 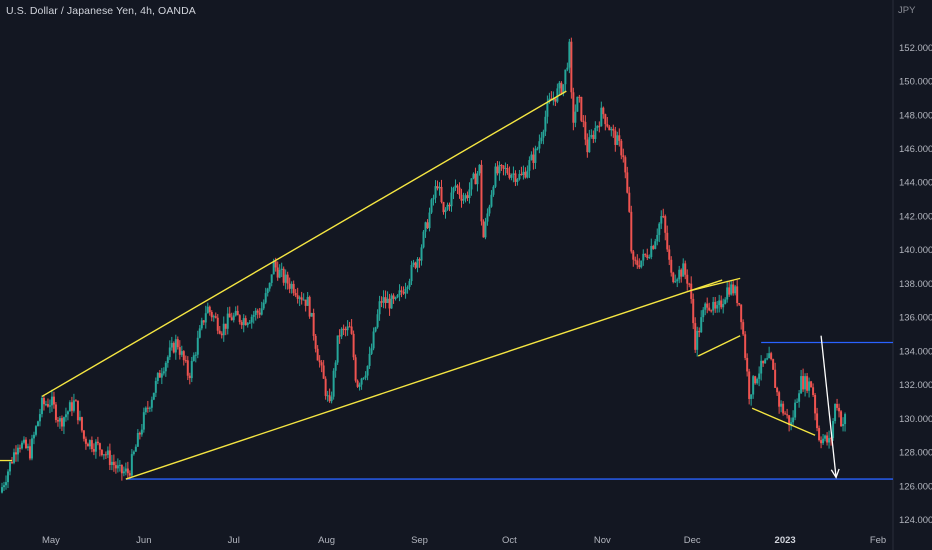 What do you see at coordinates (915, 149) in the screenshot?
I see `y-tick-label: 146.000` at bounding box center [915, 149].